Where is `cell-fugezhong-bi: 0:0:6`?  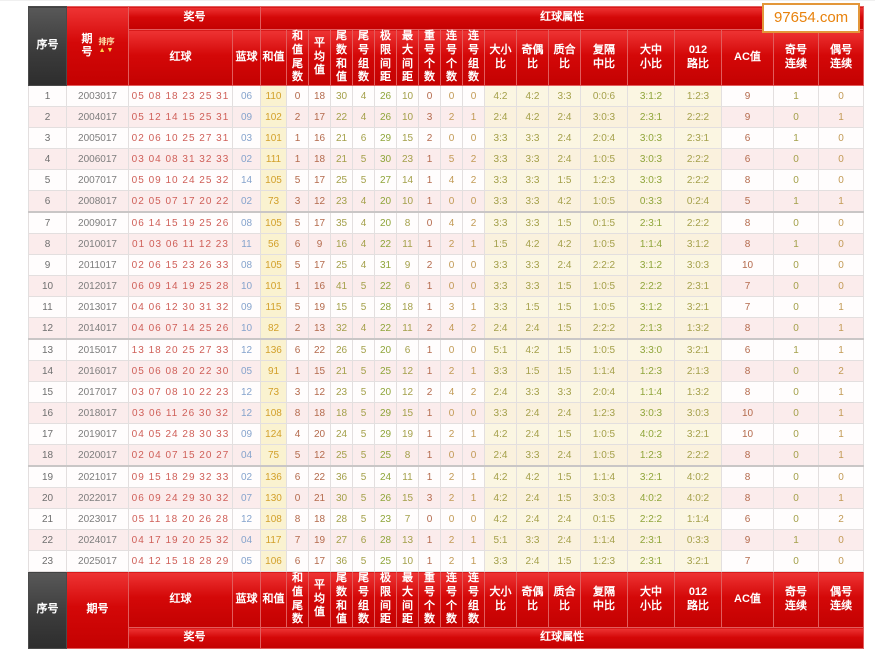 cell-fugezhong-bi: 0:0:6 is located at coordinates (604, 96).